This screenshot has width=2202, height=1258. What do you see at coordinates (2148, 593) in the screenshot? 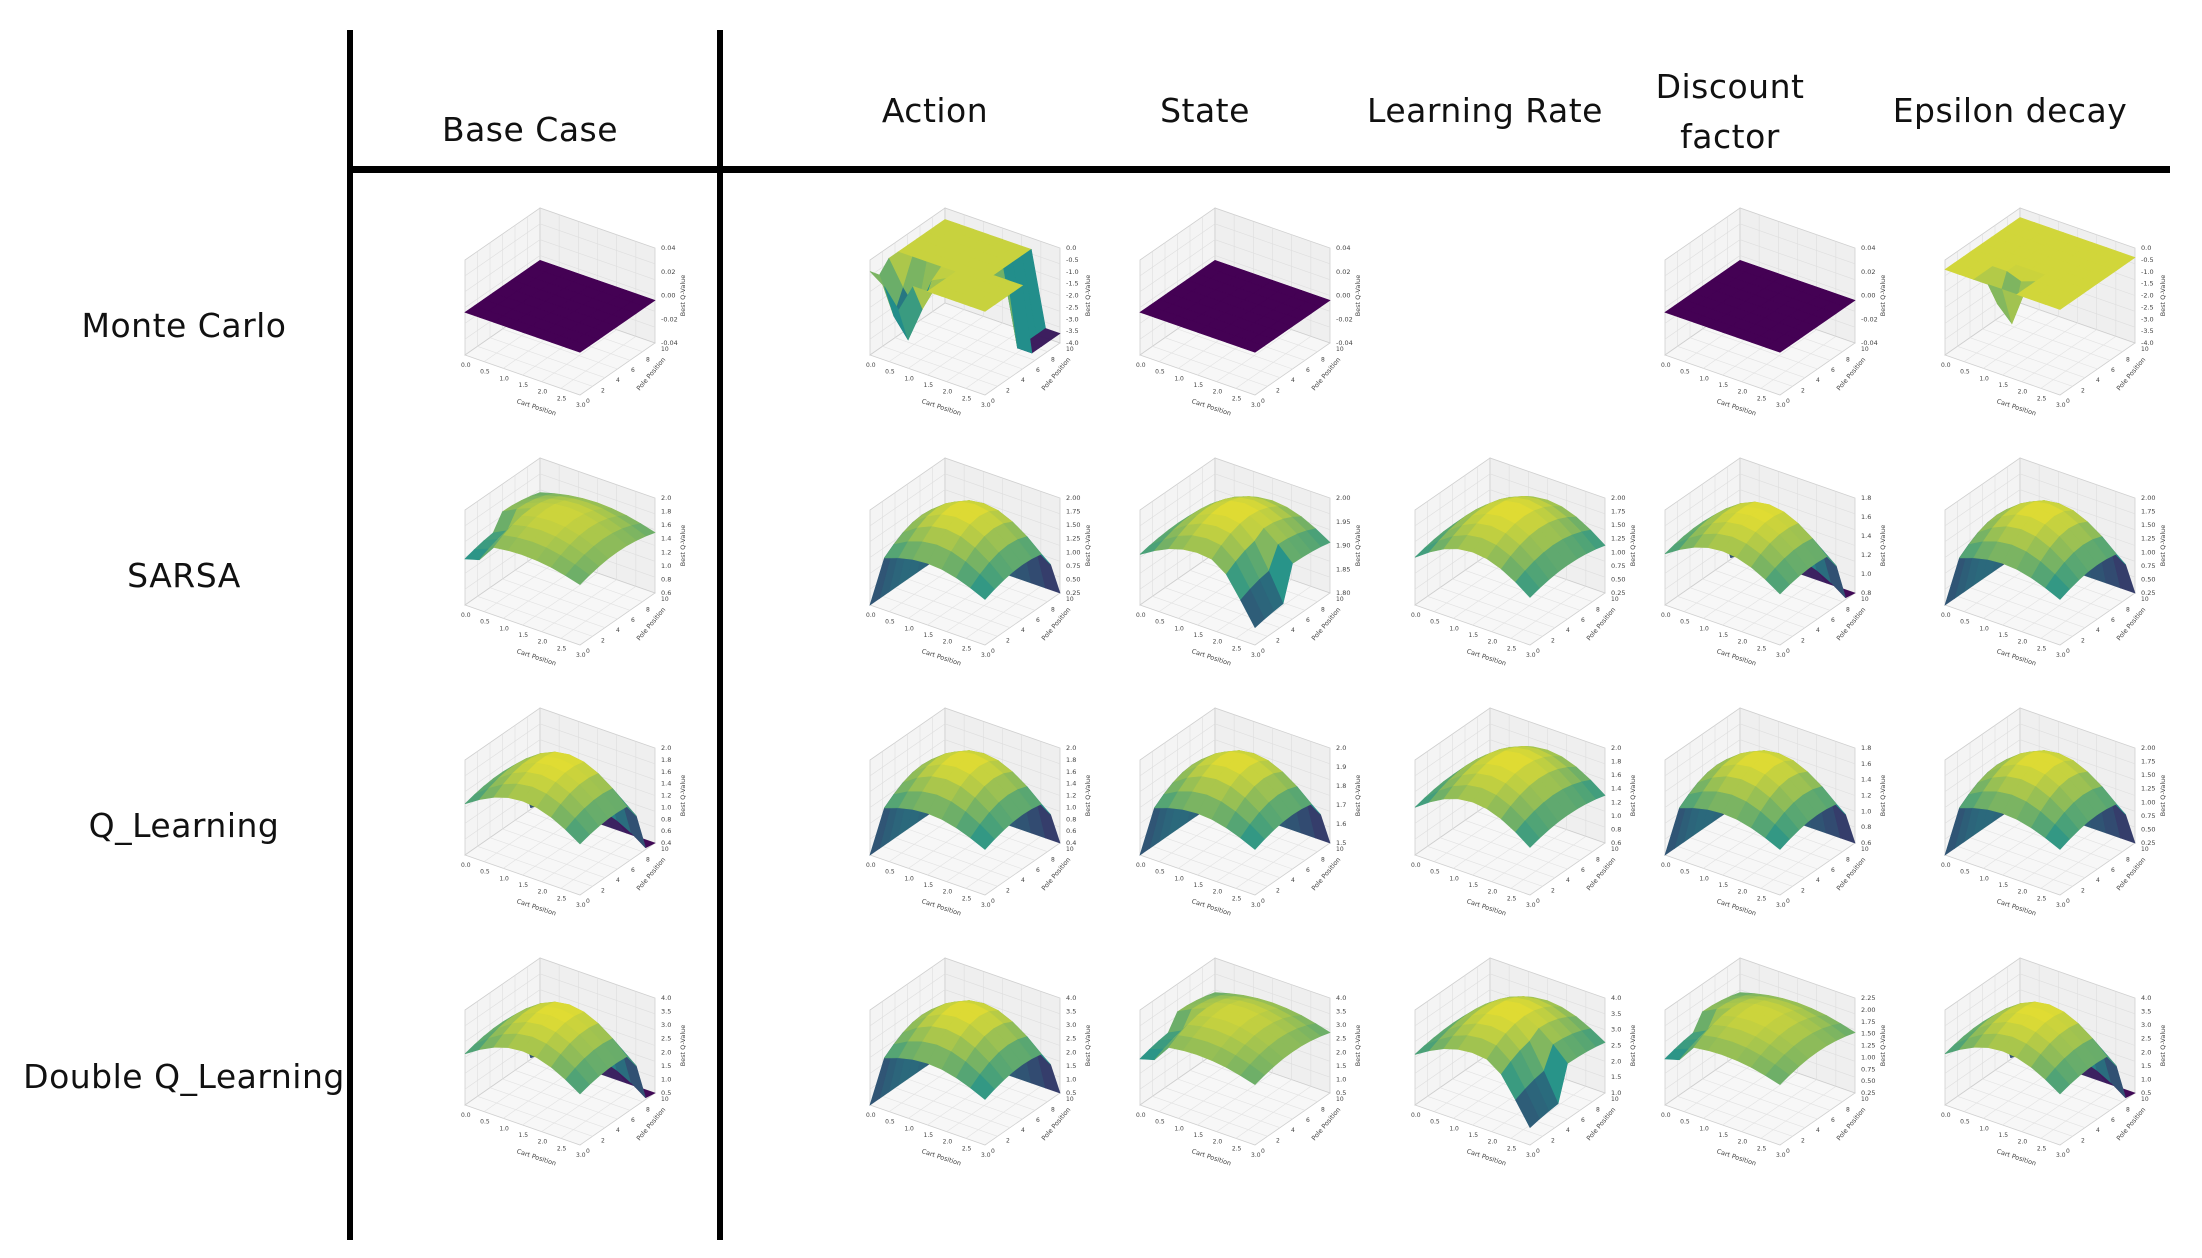
I see `z-tick-label: 0.25` at bounding box center [2148, 593].